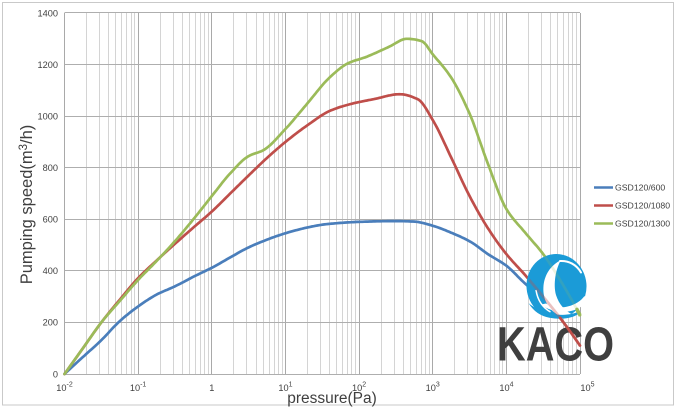 This screenshot has height=412, width=680. I want to click on svg-text: 1000, so click(48, 116).